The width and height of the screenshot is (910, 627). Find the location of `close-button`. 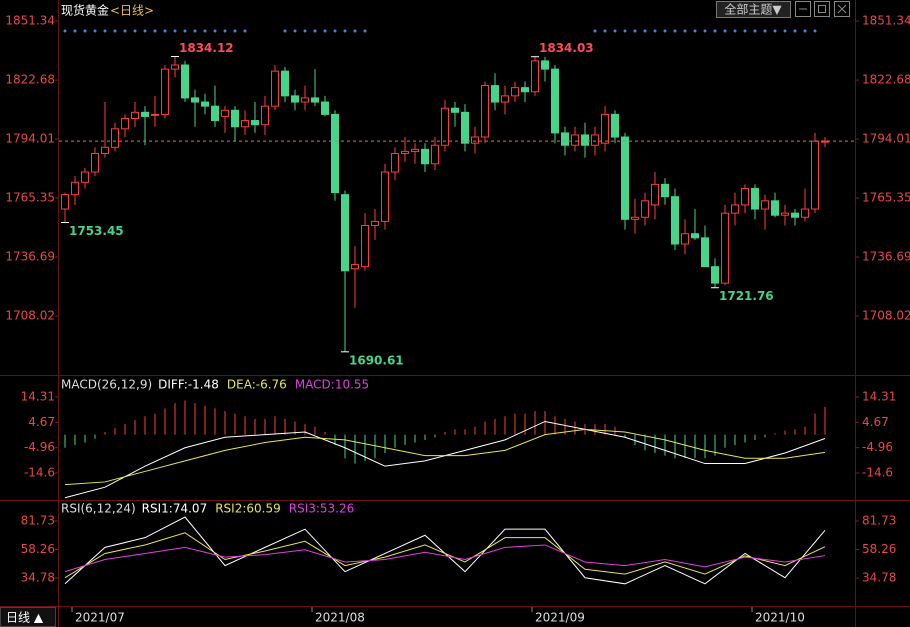

close-button is located at coordinates (842, 9).